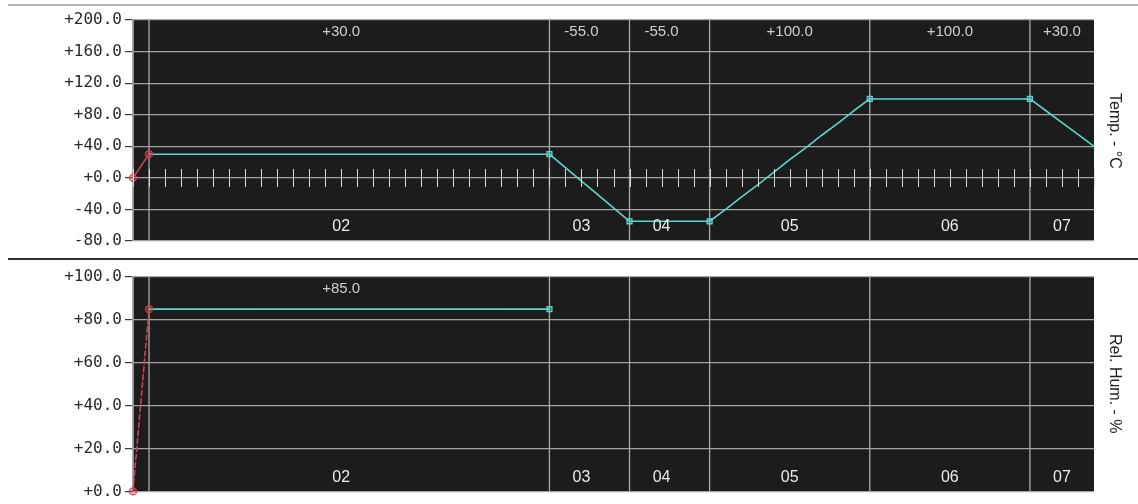  Describe the element at coordinates (97, 208) in the screenshot. I see `y-tick-label: -40.0` at that location.